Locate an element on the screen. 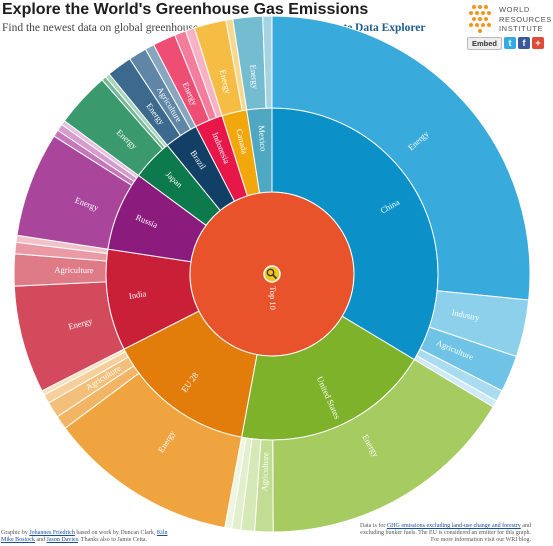 The image size is (553, 546). davies-link: Jason Davies is located at coordinates (62, 540).